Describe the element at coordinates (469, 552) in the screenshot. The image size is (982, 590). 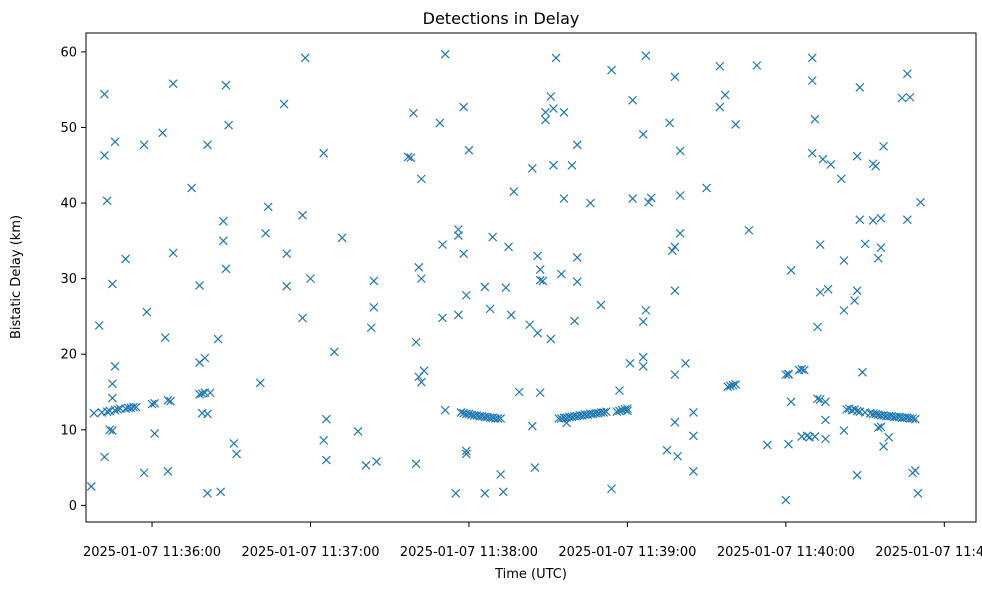
I see `x-tick-label: 2025-01-07 11:38:00` at that location.